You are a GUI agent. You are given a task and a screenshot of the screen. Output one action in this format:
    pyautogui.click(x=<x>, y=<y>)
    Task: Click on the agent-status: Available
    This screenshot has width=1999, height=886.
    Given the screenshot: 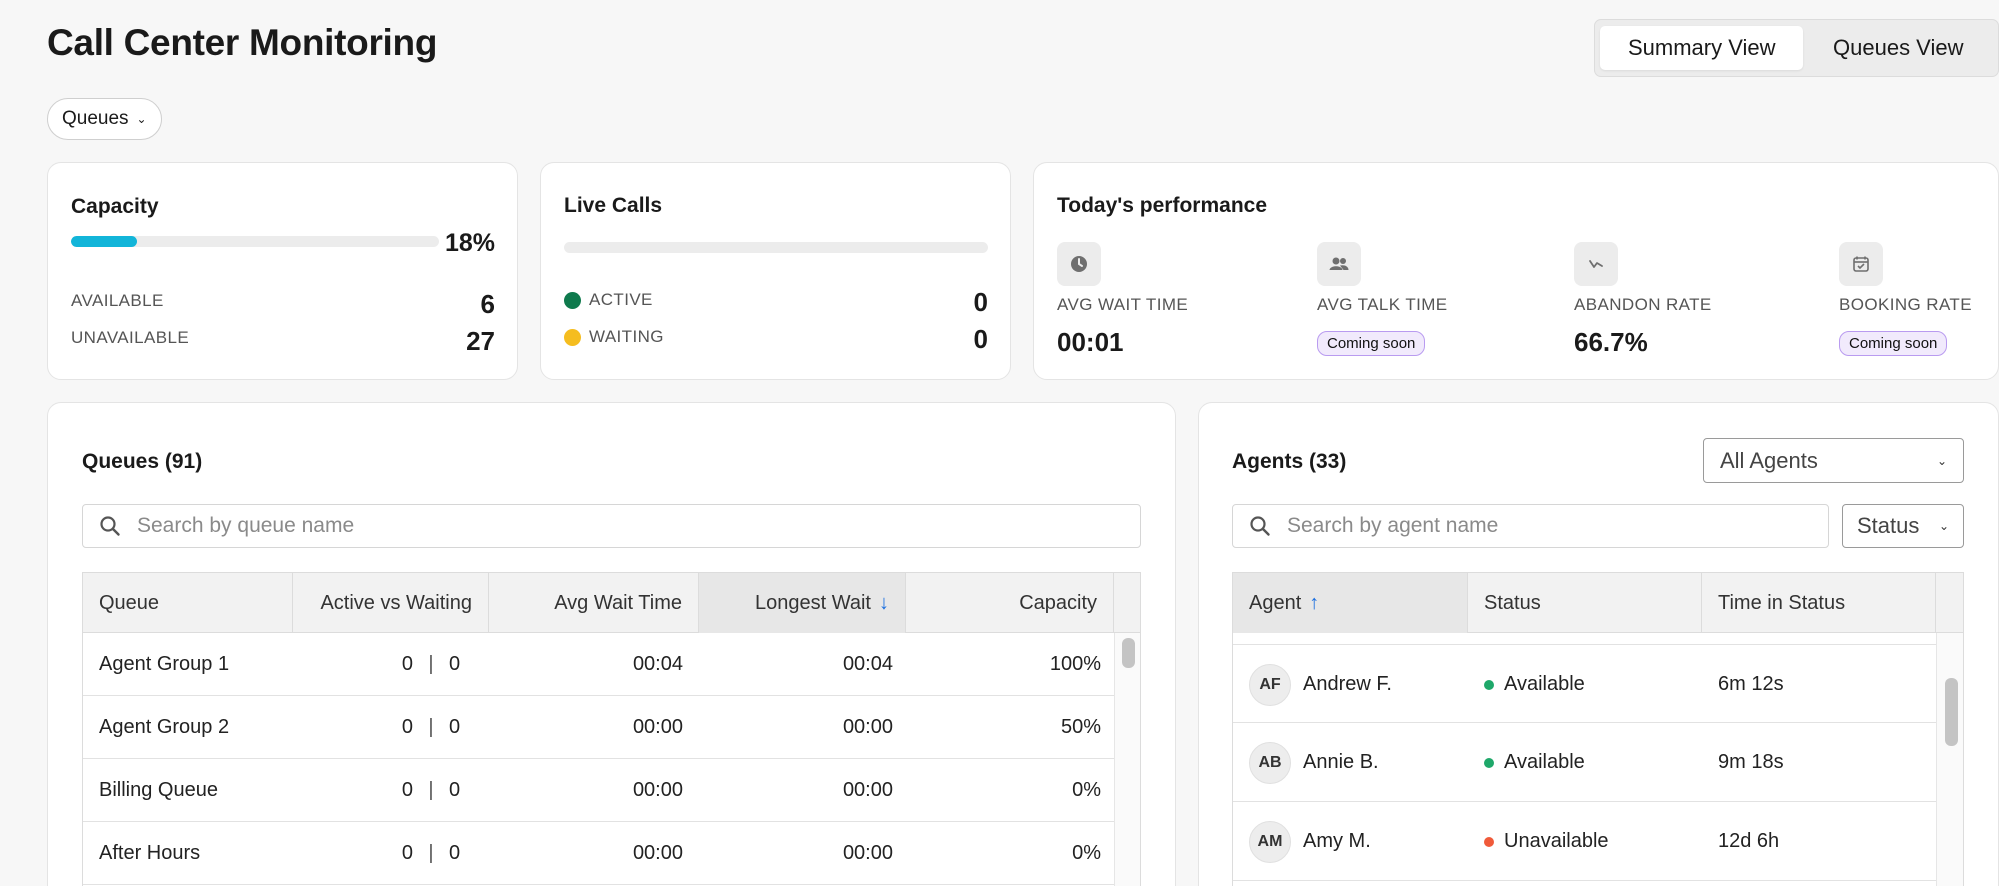 What is the action you would take?
    pyautogui.click(x=1544, y=762)
    